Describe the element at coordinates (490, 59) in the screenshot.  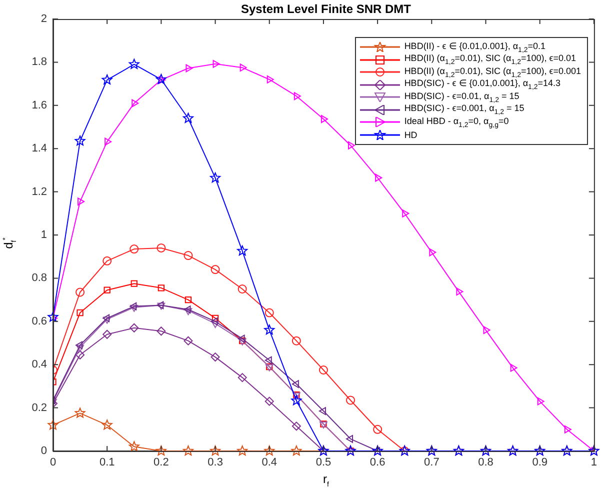
I see `legend-label: HBD(II) (α$_{1,2}$=0.01), SIC (α$_{1,2}$=100), ϵ=0.01` at that location.